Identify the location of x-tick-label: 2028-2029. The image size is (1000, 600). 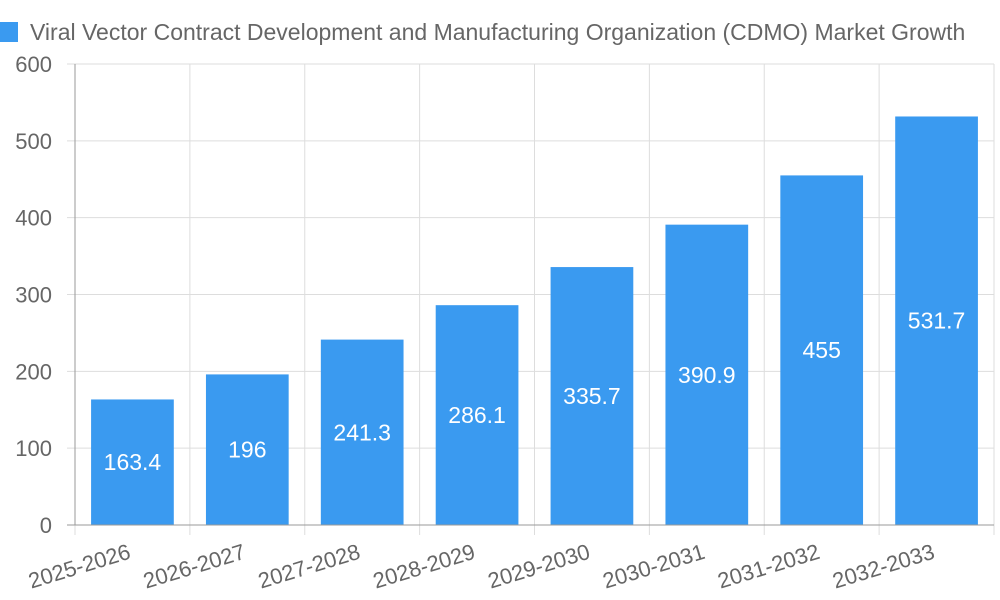
(424, 566).